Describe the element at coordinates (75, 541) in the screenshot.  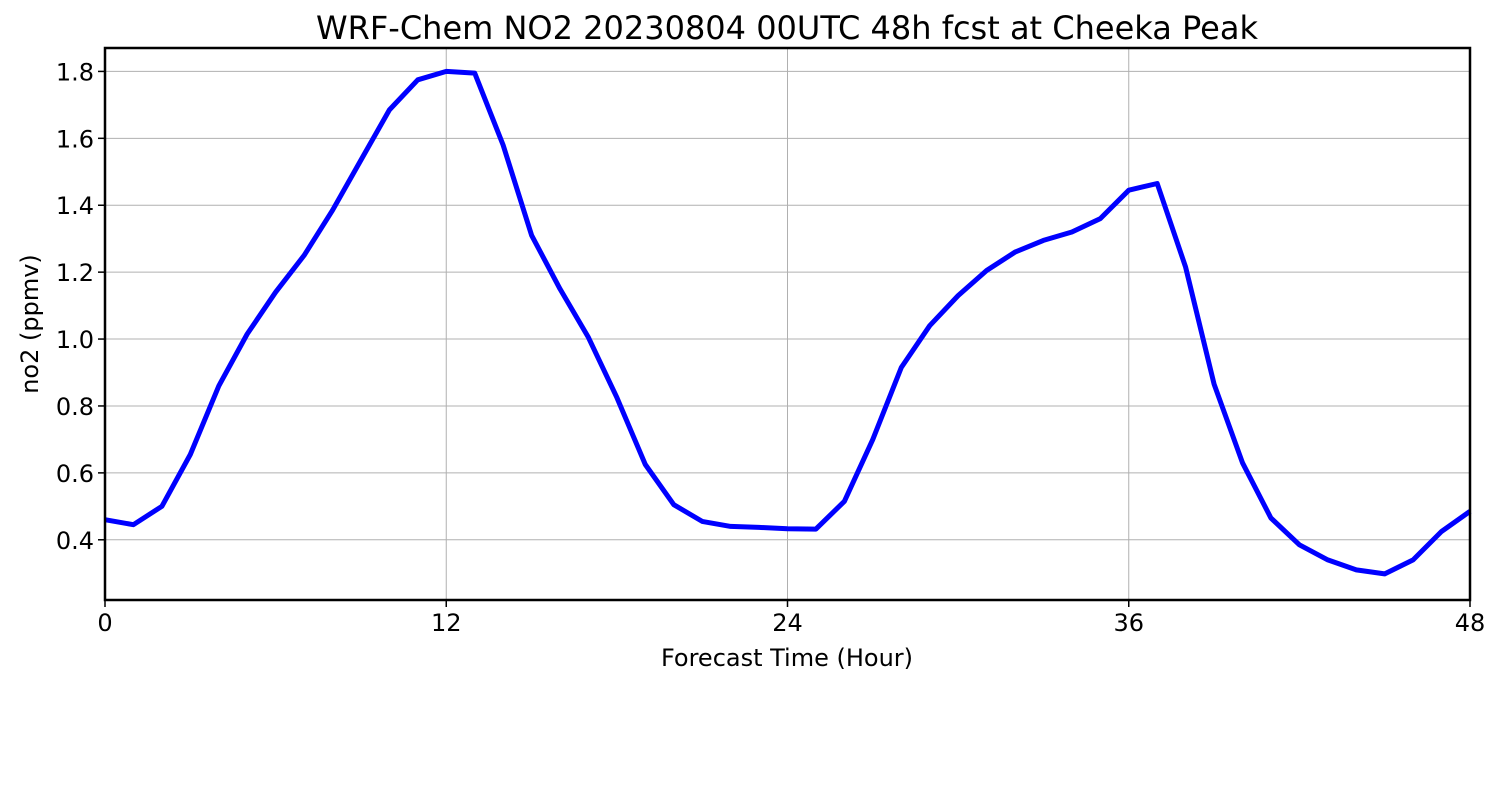
I see `y-tick-label: 0.4` at that location.